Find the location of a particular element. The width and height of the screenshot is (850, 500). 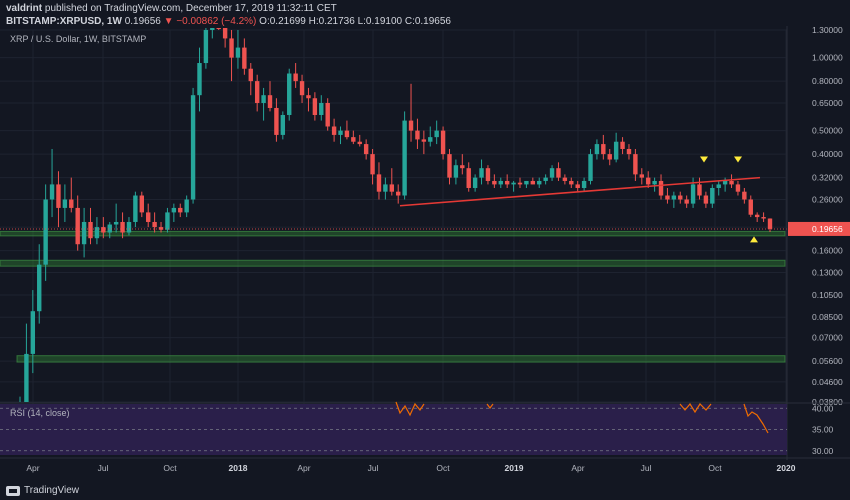

price-change: ▼ −0.00862 (−4.2%) is located at coordinates (210, 21).